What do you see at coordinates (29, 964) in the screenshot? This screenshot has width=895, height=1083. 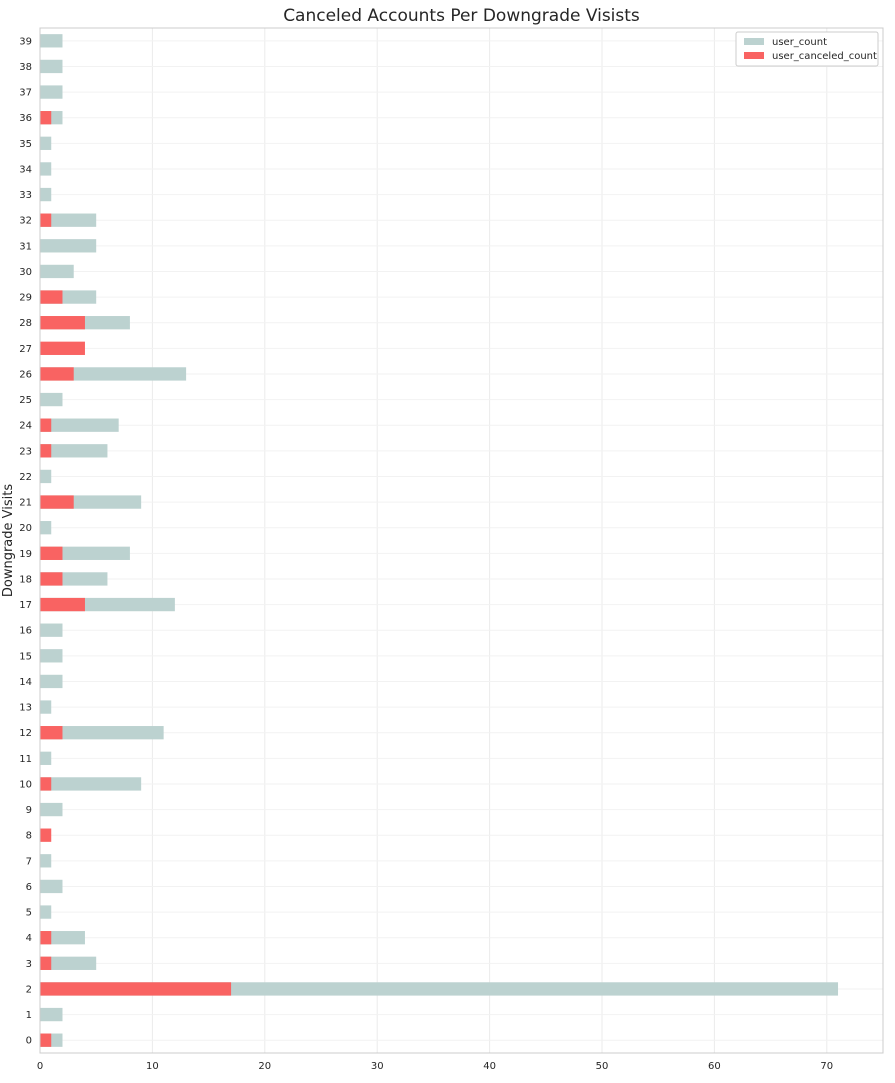 I see `y-tick-label: 3` at bounding box center [29, 964].